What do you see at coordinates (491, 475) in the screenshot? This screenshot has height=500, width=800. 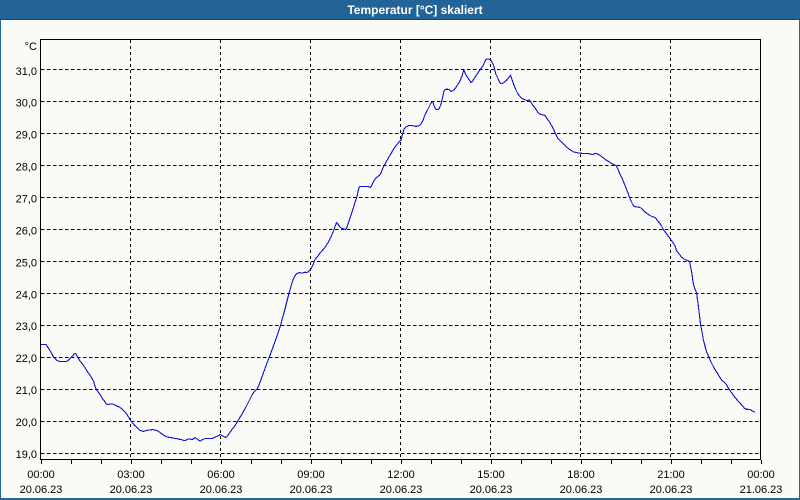 I see `svg-text: 15:00` at bounding box center [491, 475].